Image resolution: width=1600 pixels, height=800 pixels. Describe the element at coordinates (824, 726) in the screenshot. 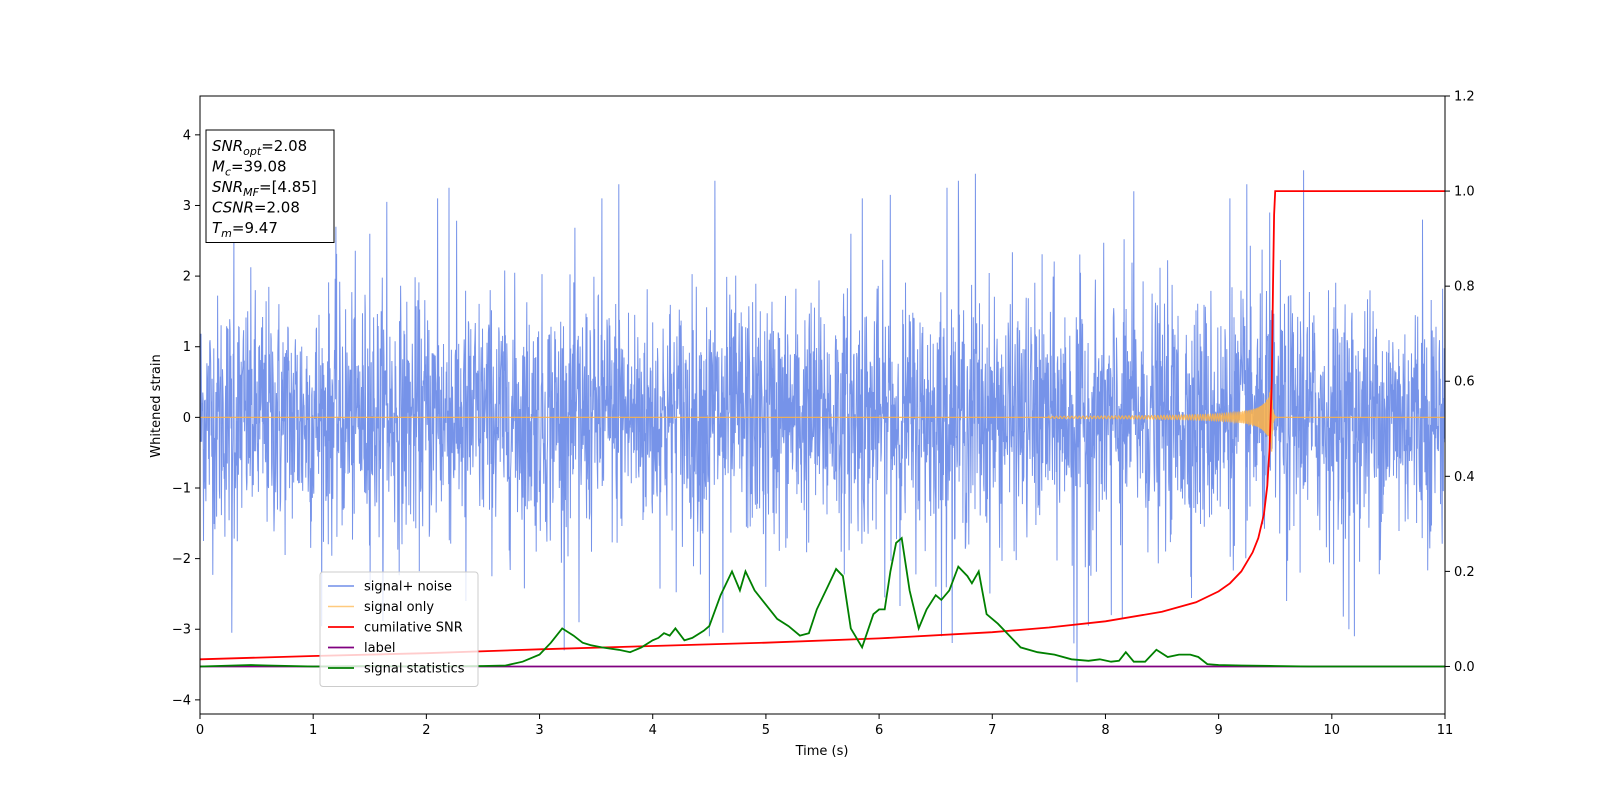

I see `x-axis: 0 1 2 3 4 5 6 7 8 9 10 11` at that location.